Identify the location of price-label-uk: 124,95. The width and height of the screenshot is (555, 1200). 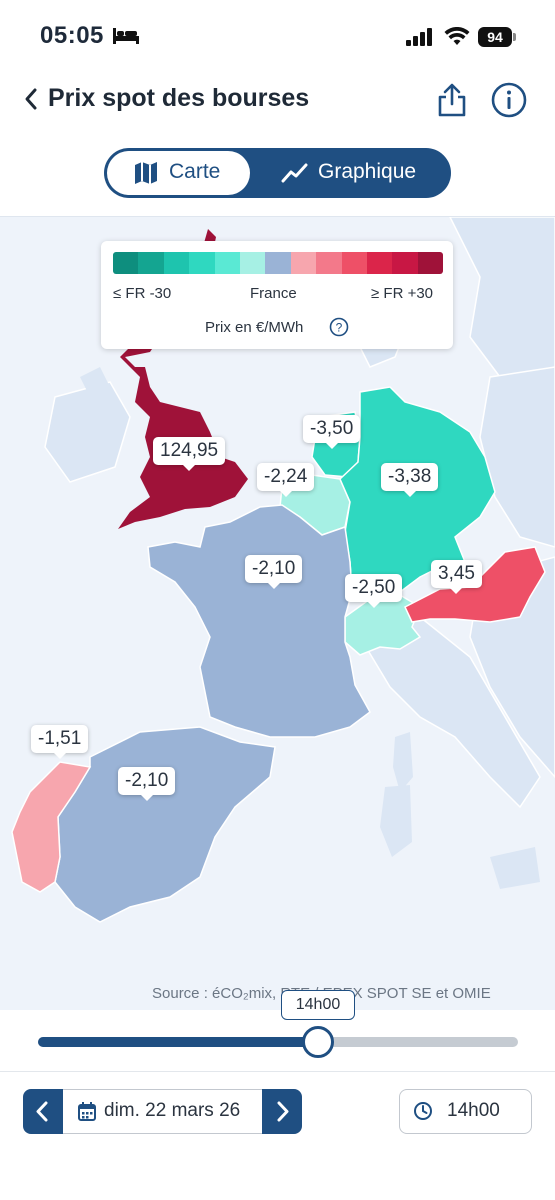
(189, 454).